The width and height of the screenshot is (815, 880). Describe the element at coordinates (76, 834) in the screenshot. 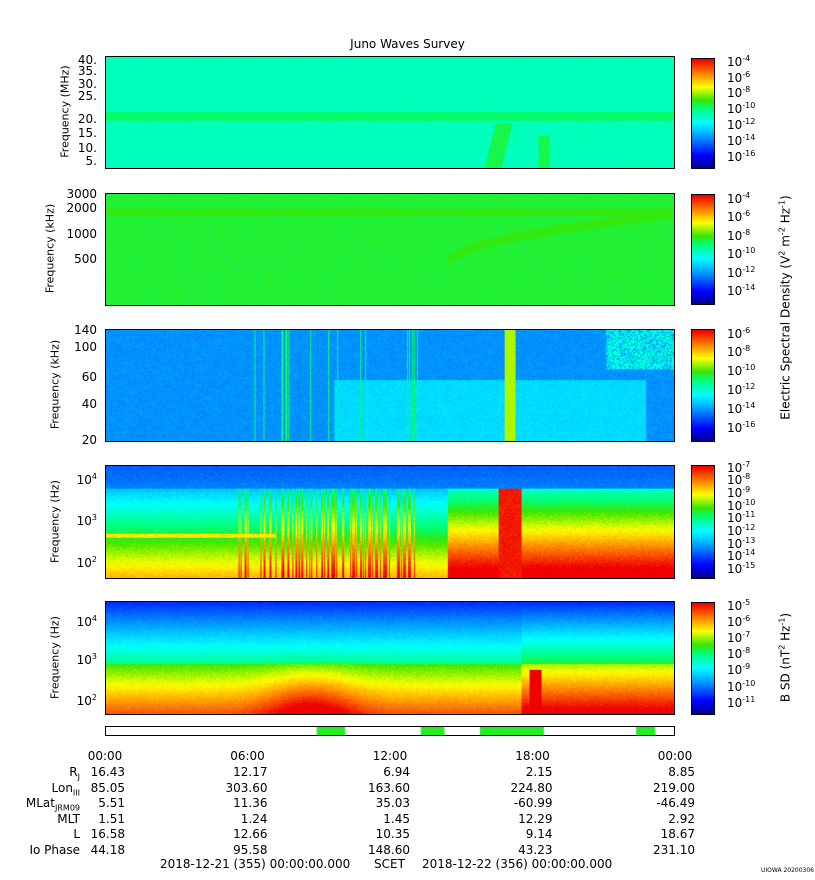

I see `ephemeris-label: L` at that location.